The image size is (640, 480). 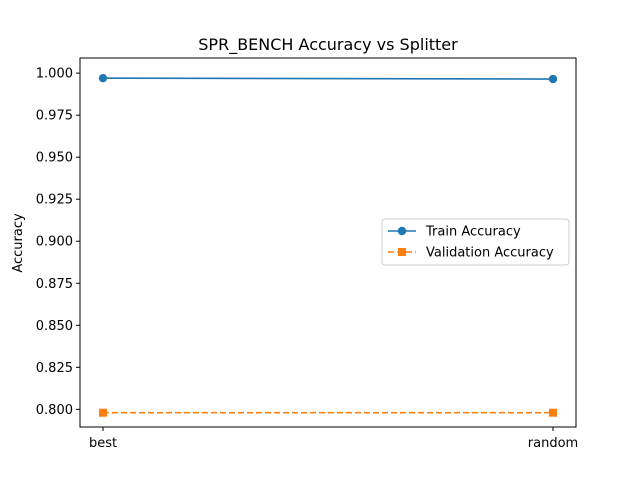 I want to click on y-tick-label: 0.975, so click(x=54, y=116).